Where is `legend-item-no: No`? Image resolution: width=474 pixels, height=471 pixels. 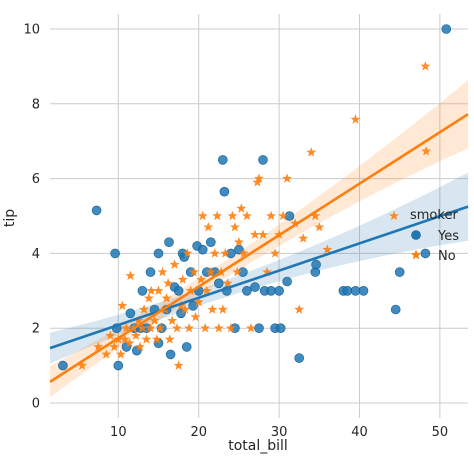
legend-item-no: No is located at coordinates (433, 256).